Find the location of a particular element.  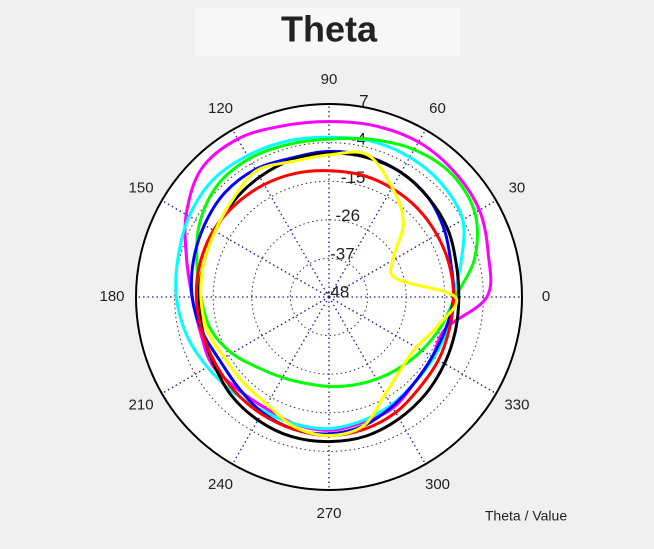

theta-tick-label: 0 is located at coordinates (546, 296).